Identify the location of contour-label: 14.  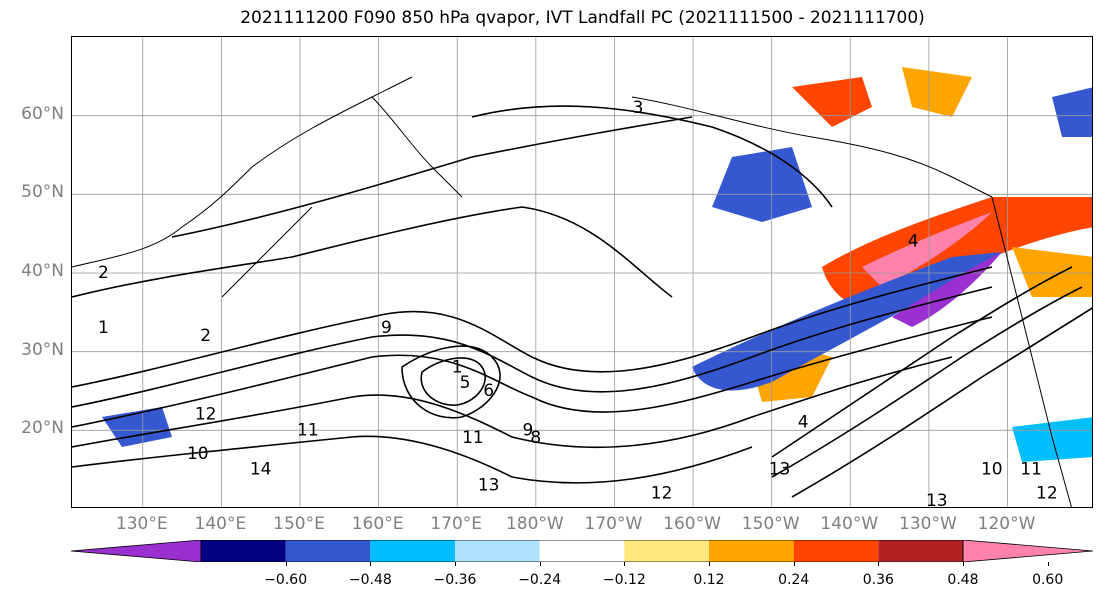
(261, 470).